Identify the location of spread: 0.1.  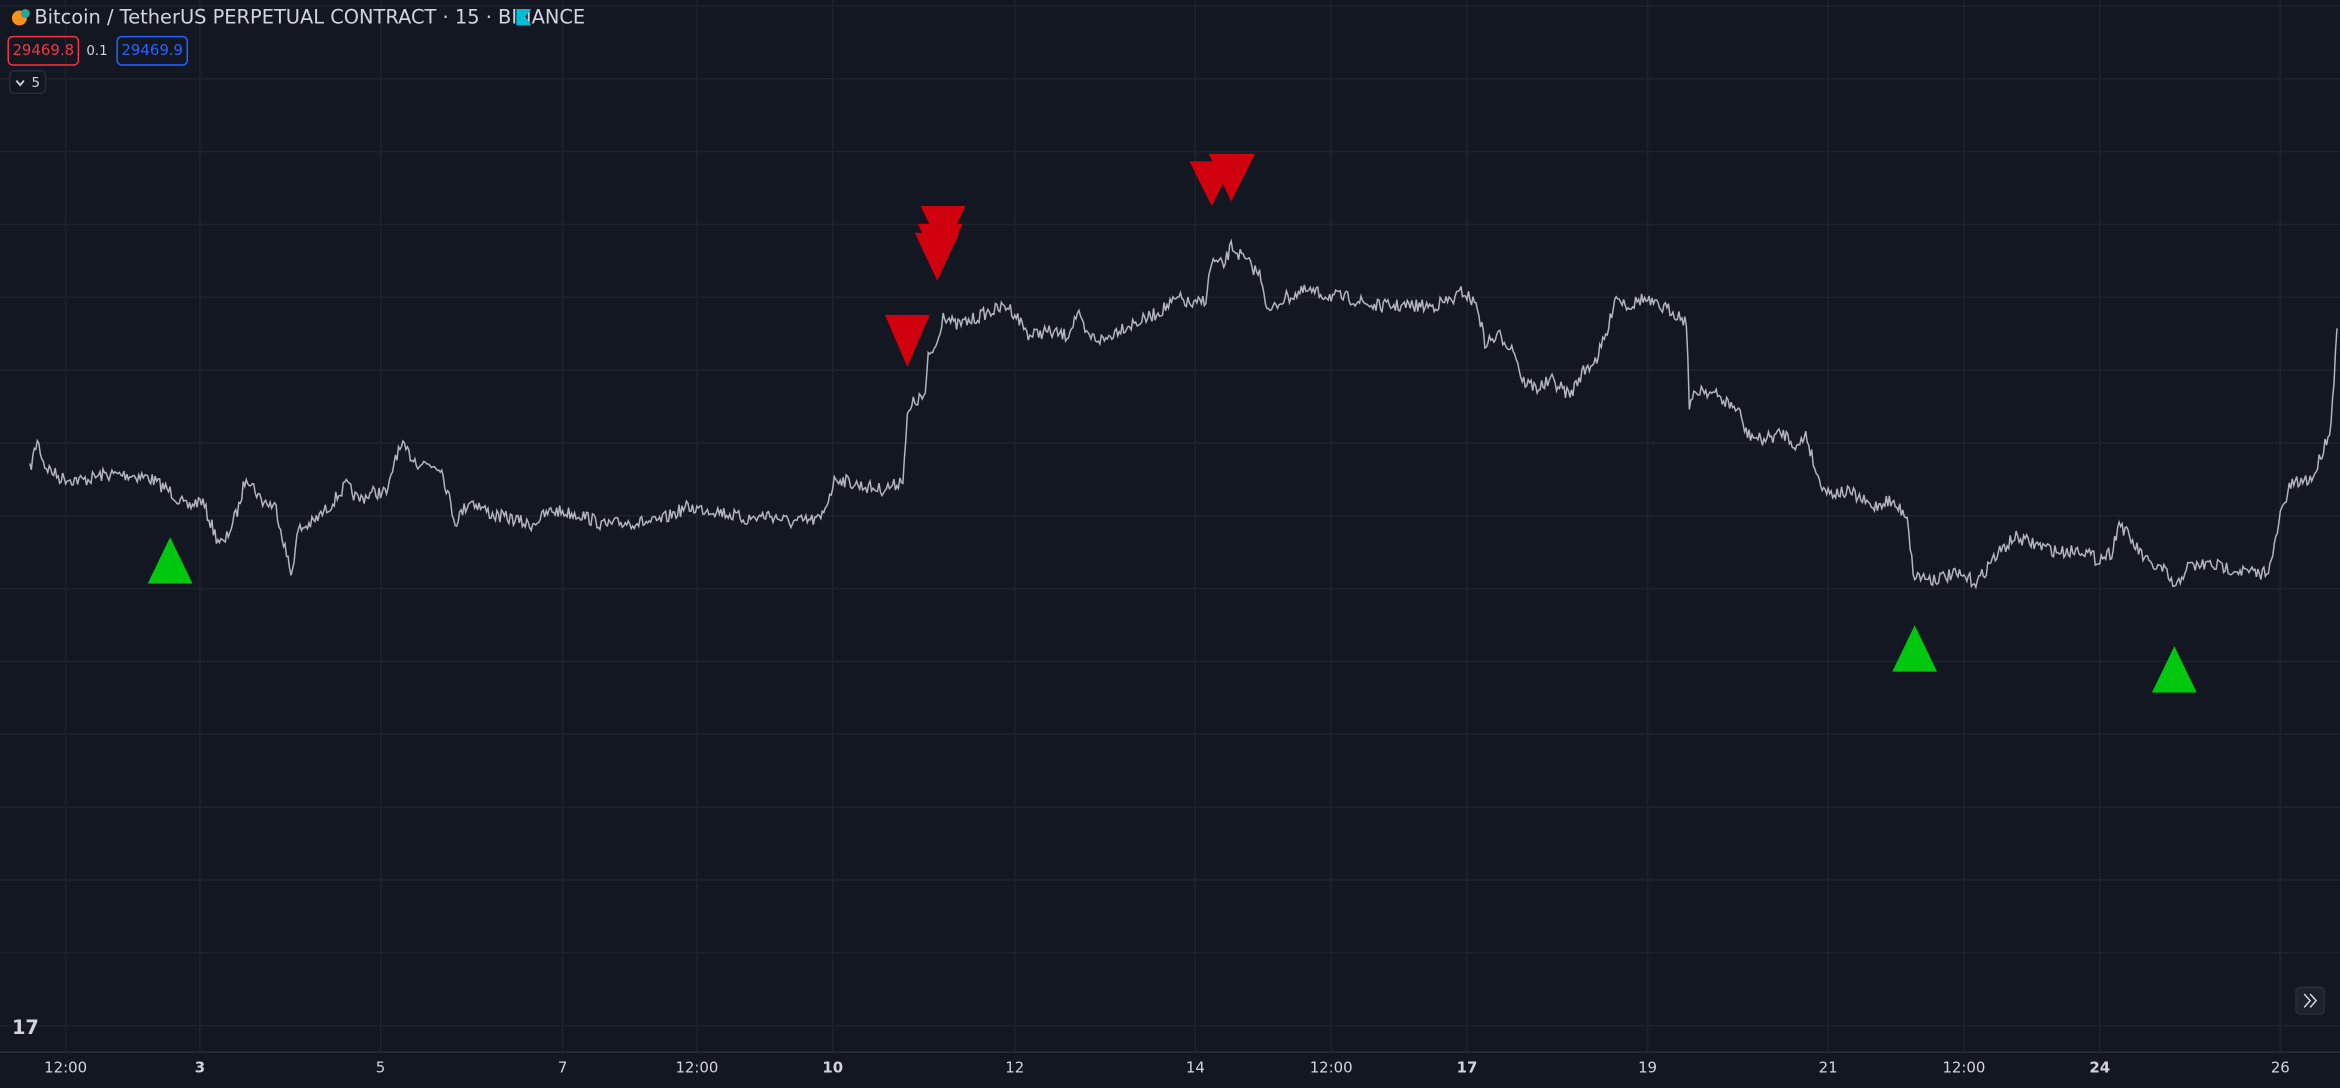
(96, 51).